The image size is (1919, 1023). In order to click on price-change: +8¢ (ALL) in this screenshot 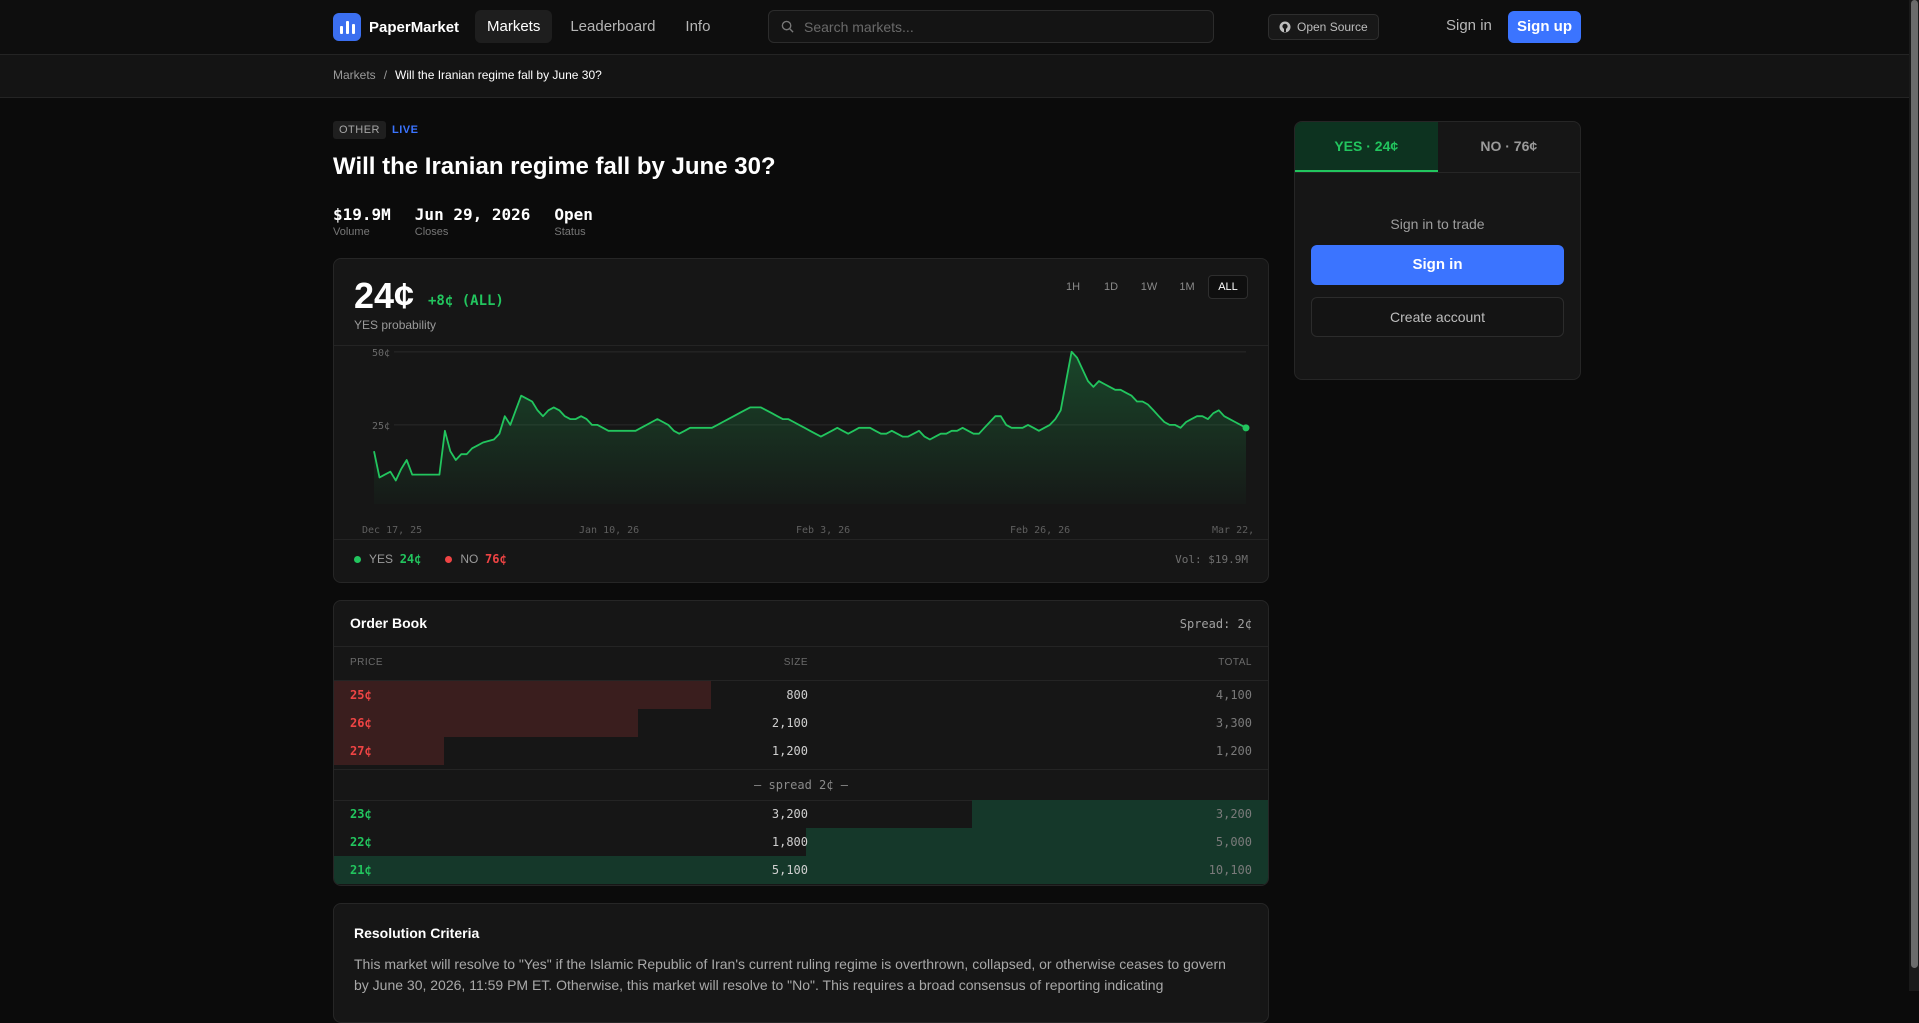, I will do `click(466, 301)`.